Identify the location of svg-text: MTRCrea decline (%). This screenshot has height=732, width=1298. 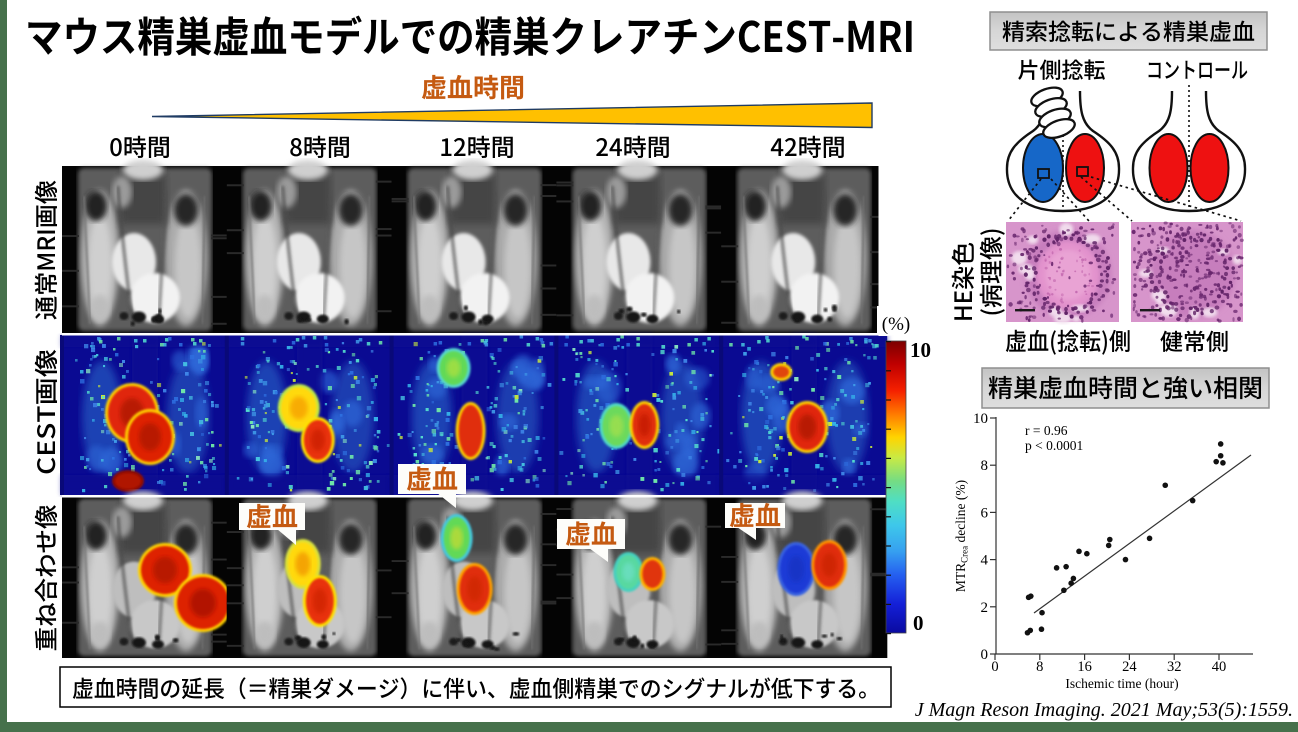
(961, 536).